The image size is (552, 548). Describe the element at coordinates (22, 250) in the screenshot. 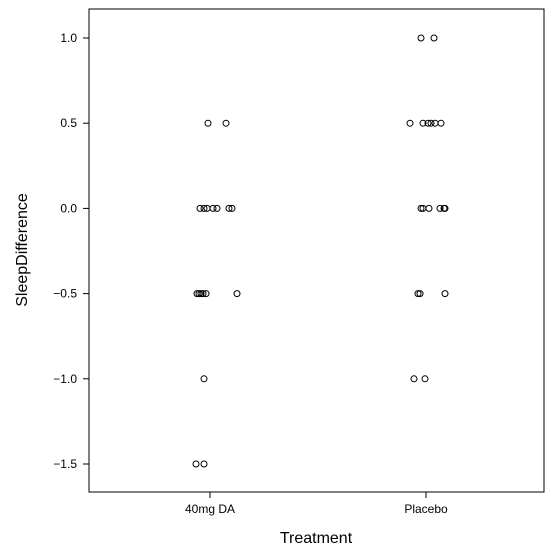

I see `y-axis-title: SleepDifference` at that location.